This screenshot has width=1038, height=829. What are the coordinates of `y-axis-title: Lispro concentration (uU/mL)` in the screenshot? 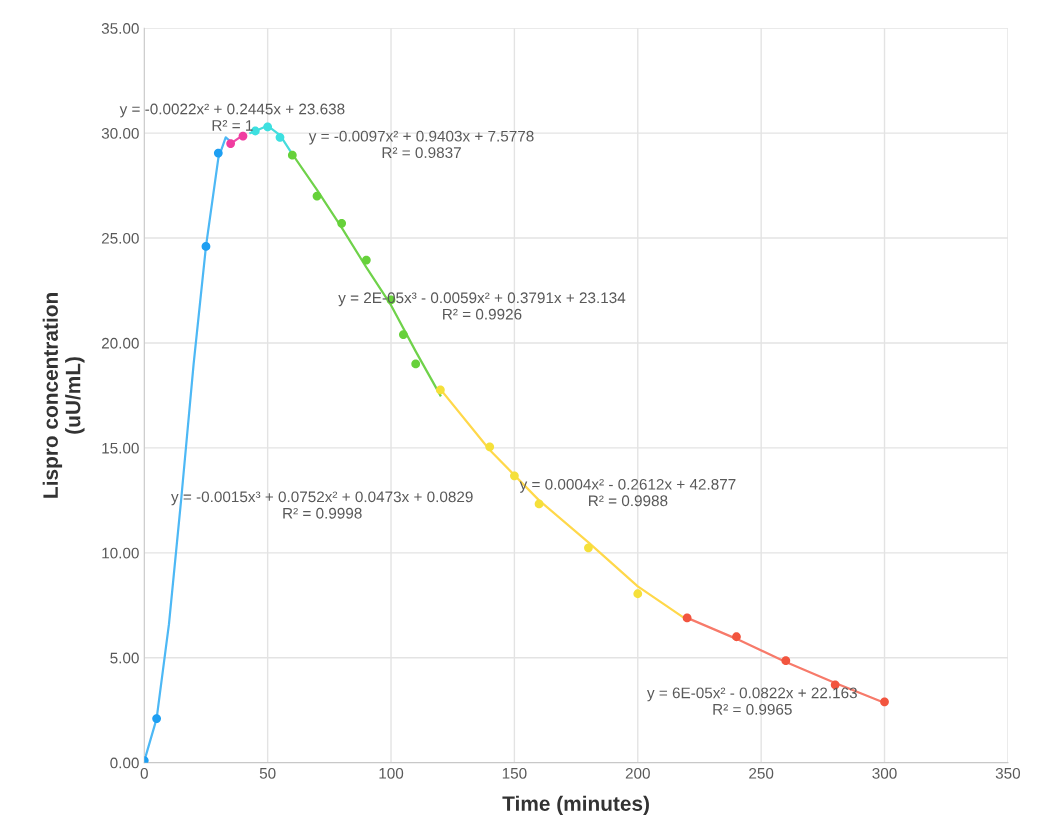 It's located at (63, 395).